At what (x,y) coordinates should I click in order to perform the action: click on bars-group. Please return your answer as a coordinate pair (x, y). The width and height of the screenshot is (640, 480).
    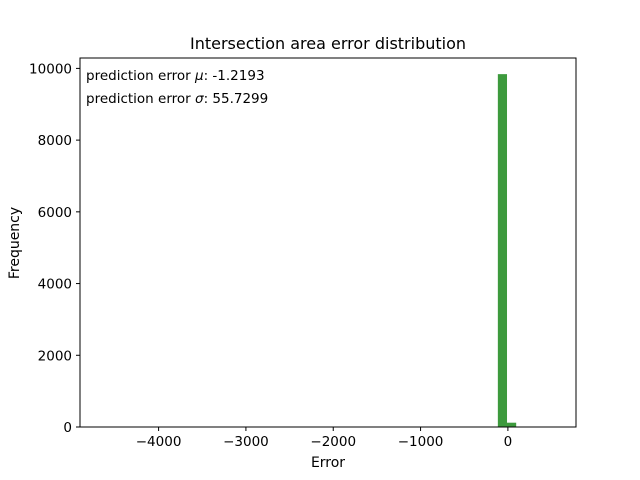
    Looking at the image, I should click on (507, 250).